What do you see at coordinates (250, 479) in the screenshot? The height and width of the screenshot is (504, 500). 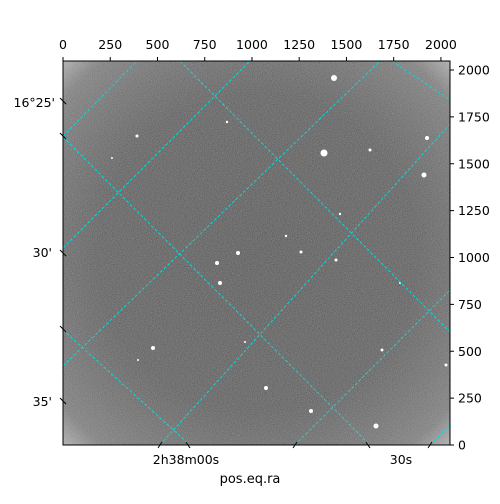 I see `x-axis-label: pos.eq.ra` at bounding box center [250, 479].